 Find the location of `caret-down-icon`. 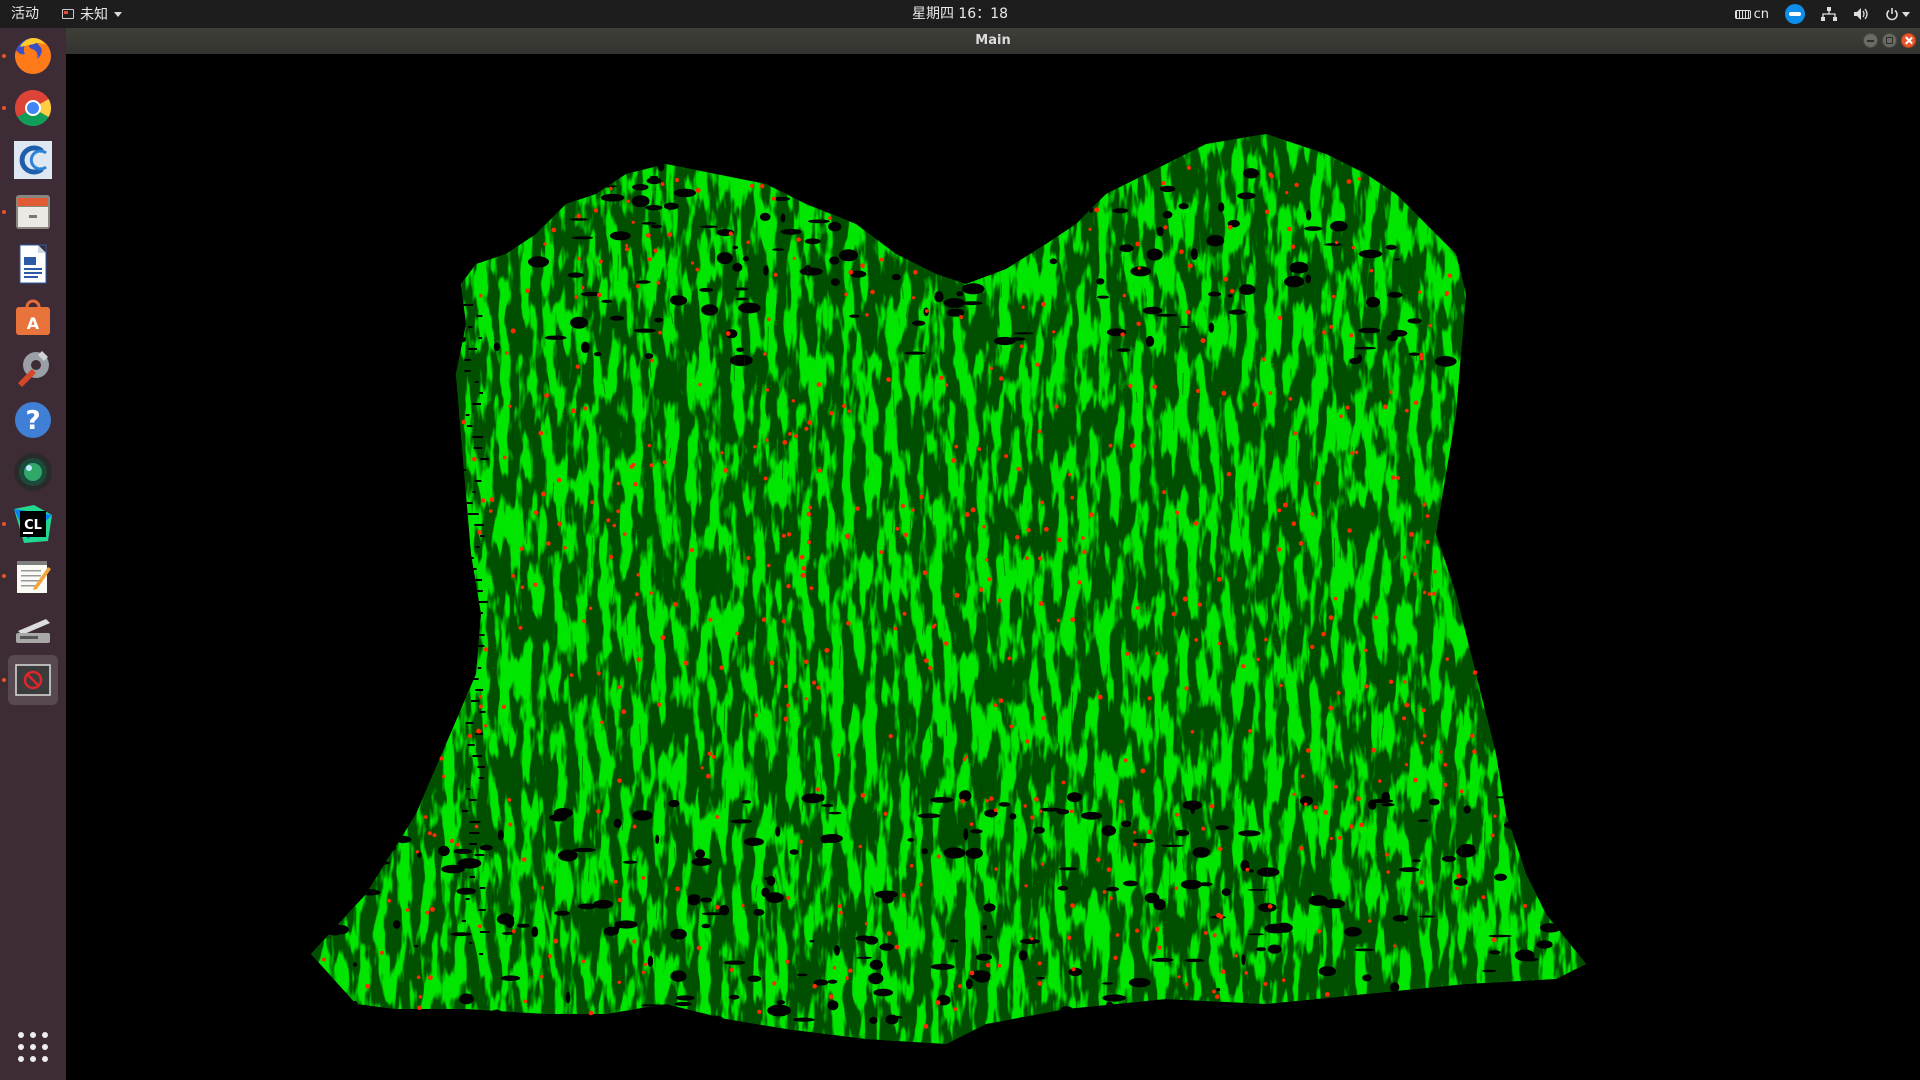

caret-down-icon is located at coordinates (118, 14).